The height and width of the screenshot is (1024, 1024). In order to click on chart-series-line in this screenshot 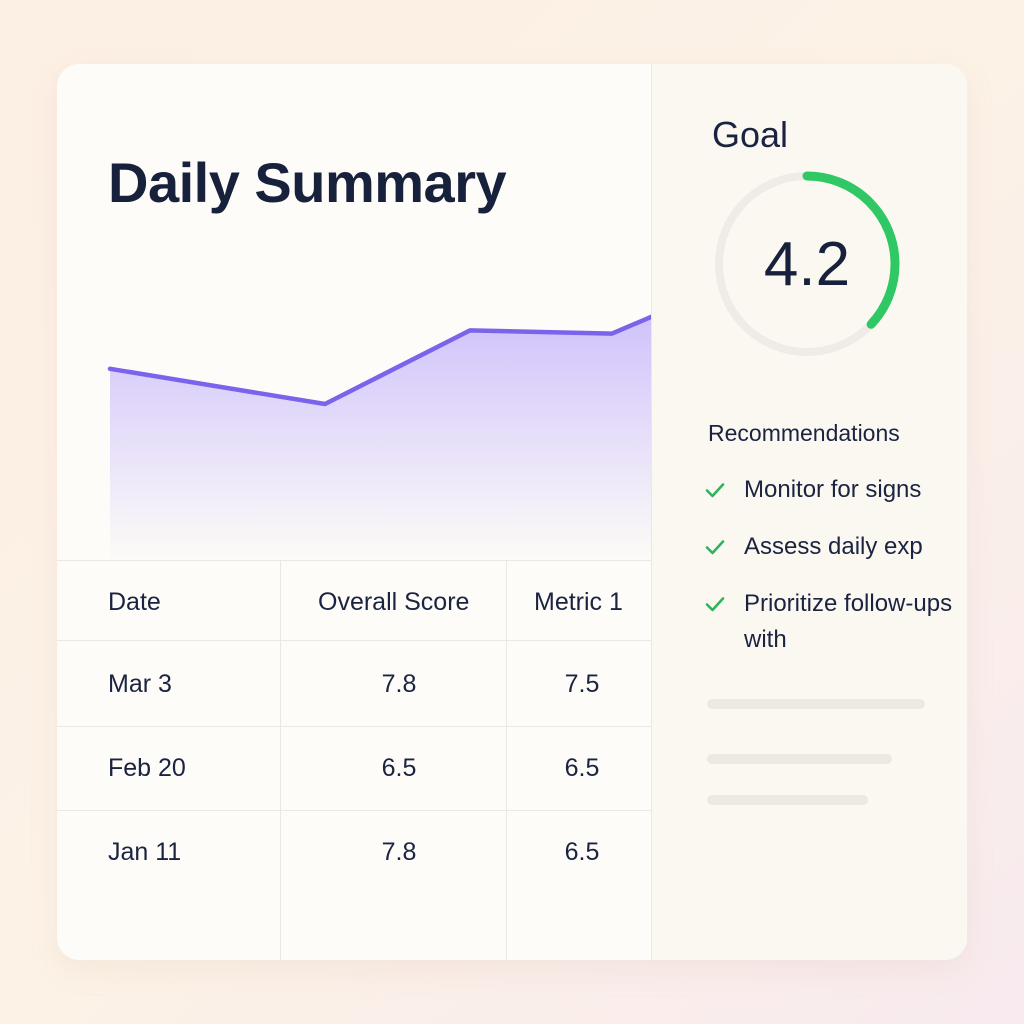, I will do `click(379, 360)`.